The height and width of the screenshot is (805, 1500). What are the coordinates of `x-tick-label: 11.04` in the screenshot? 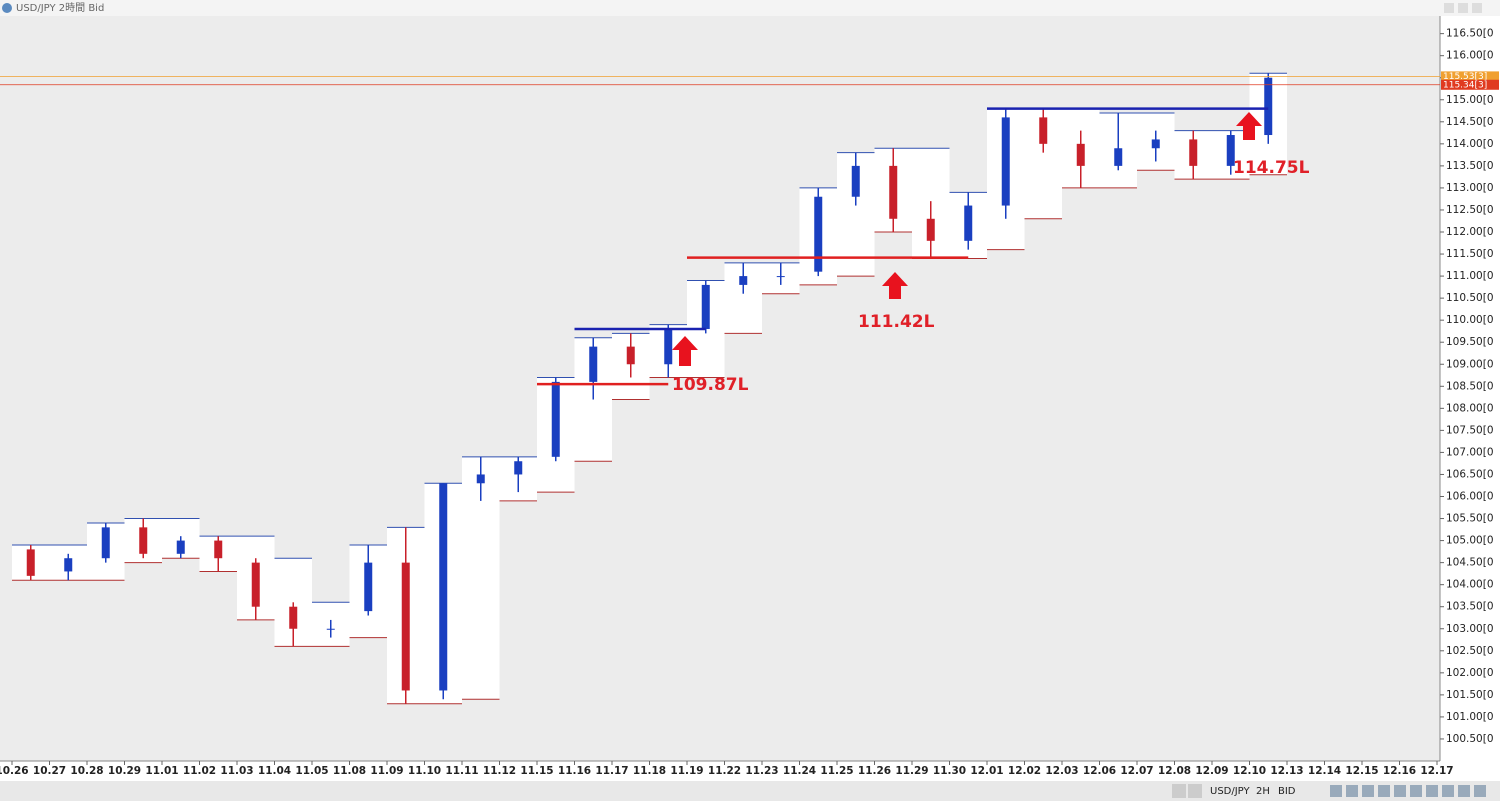 It's located at (274, 771).